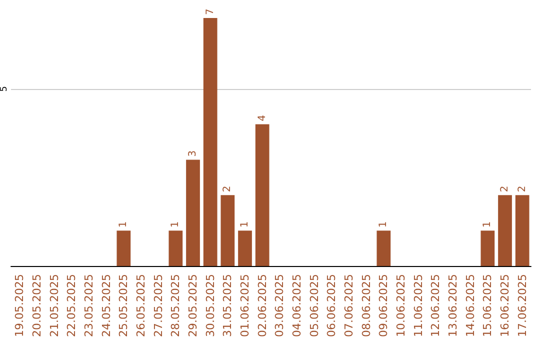 This screenshot has width=540, height=340. Describe the element at coordinates (227, 306) in the screenshot. I see `x-tick-label: 31.05.2025` at that location.